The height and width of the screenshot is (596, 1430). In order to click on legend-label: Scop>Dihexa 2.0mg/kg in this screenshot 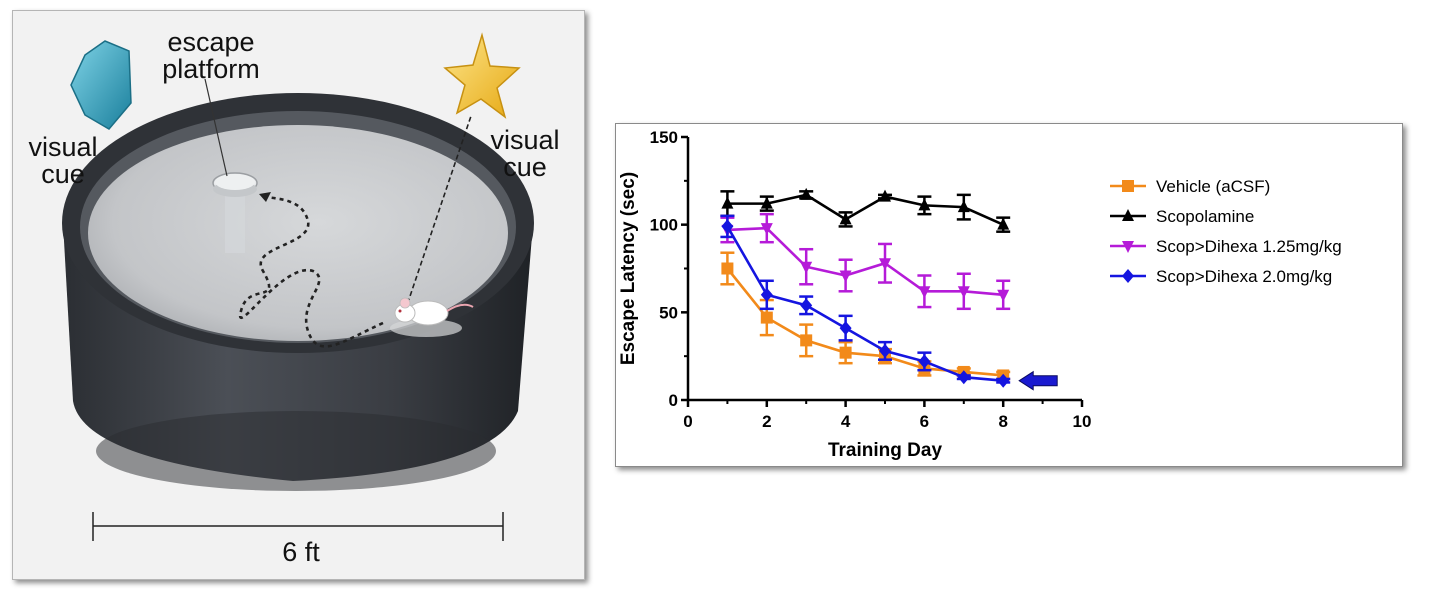, I will do `click(1244, 276)`.